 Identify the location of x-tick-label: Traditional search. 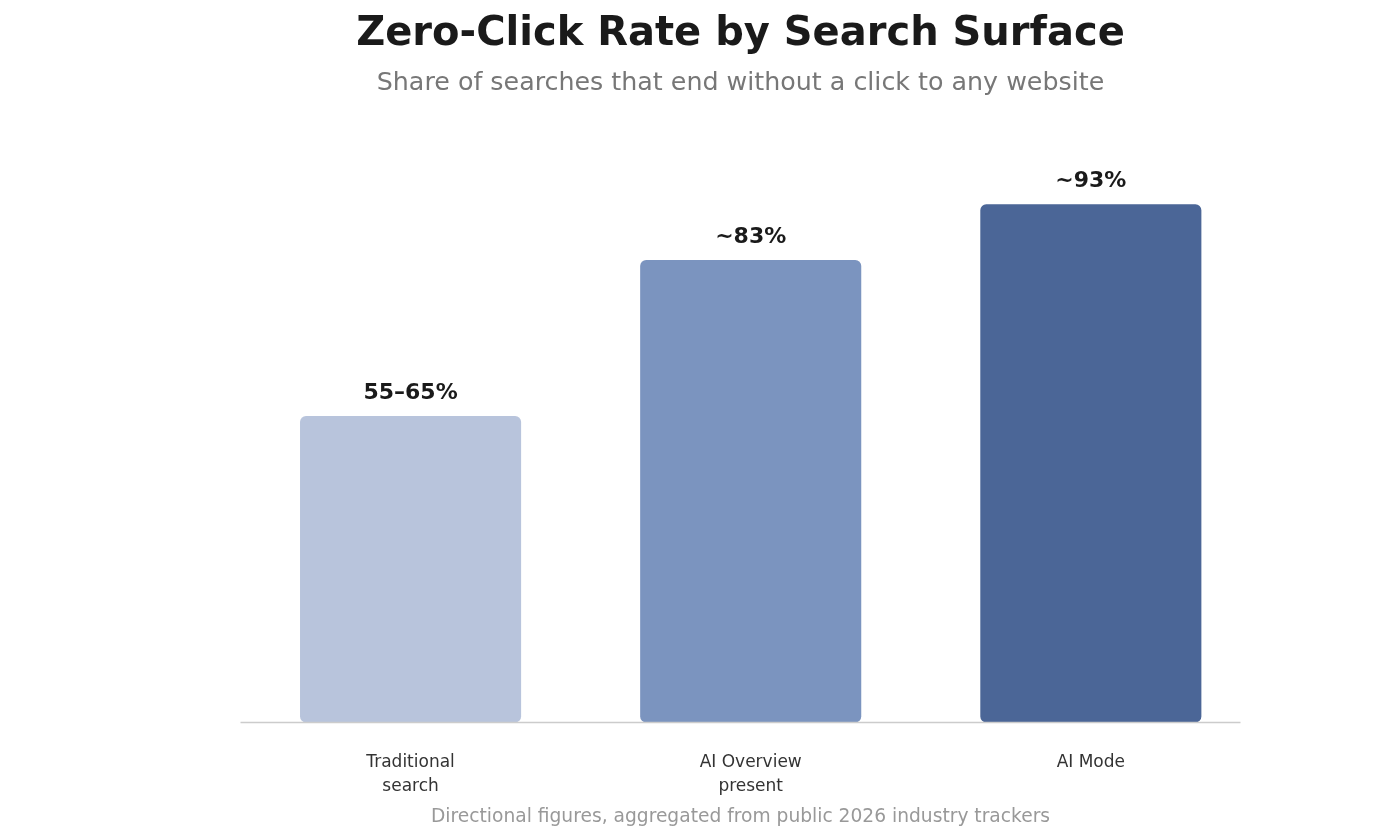
(410, 772).